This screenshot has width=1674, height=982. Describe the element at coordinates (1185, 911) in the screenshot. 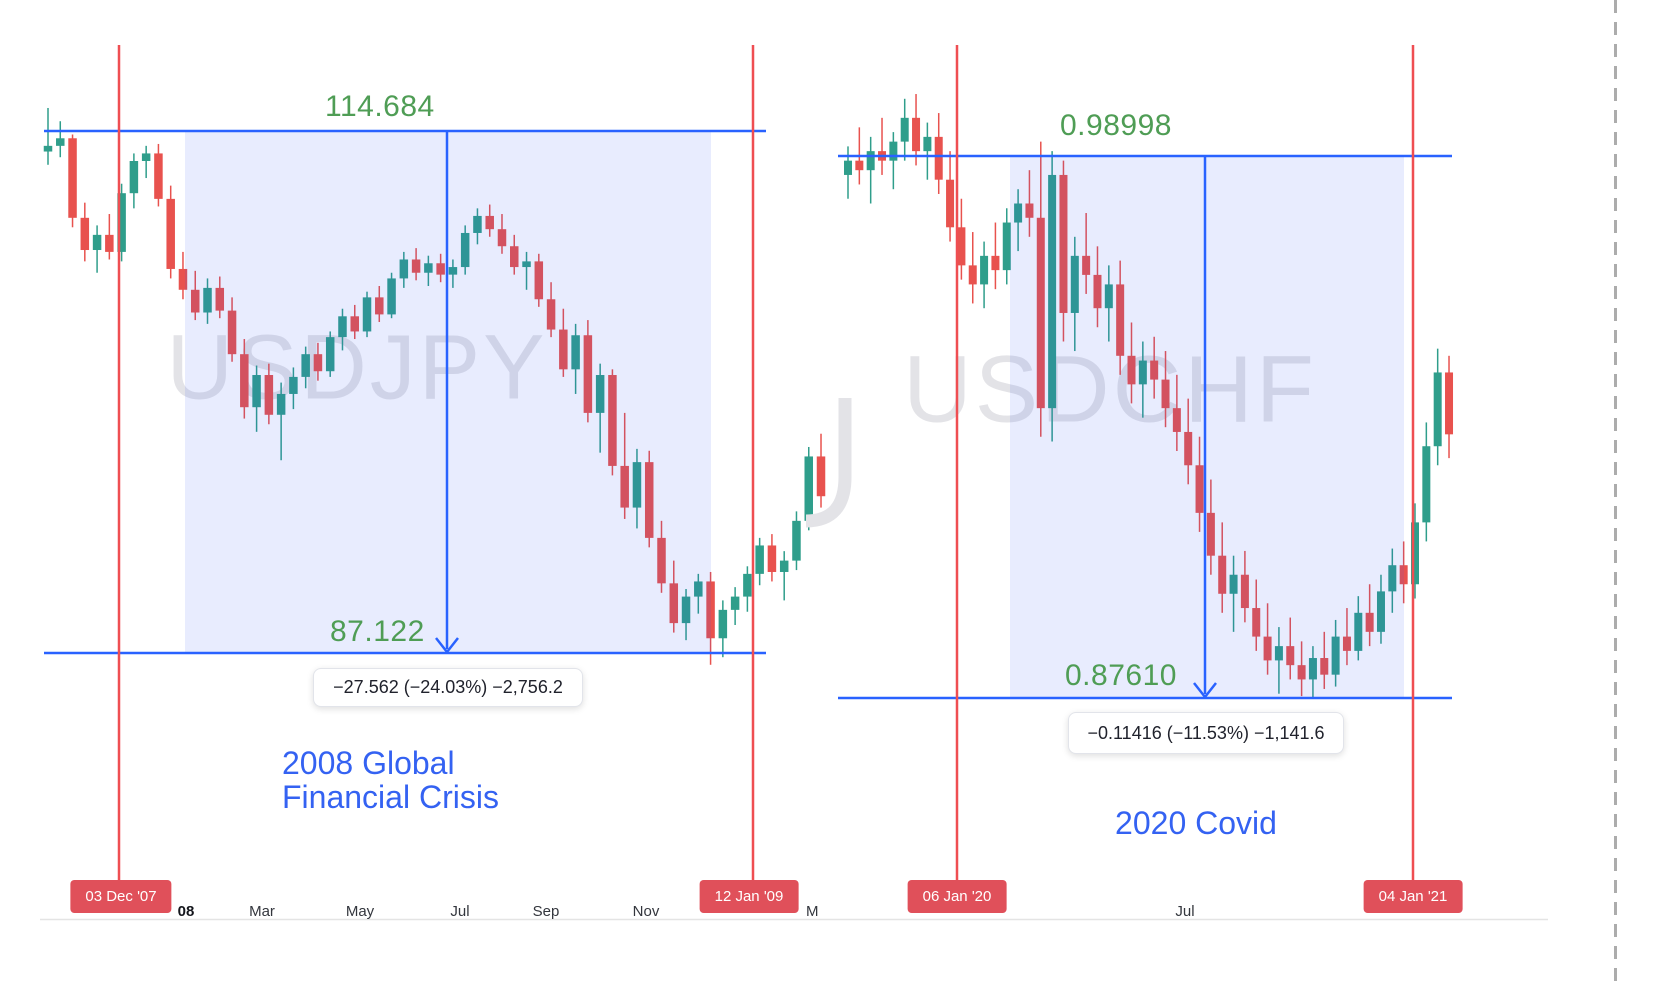

I see `right-axis-month-jul: Jul` at that location.